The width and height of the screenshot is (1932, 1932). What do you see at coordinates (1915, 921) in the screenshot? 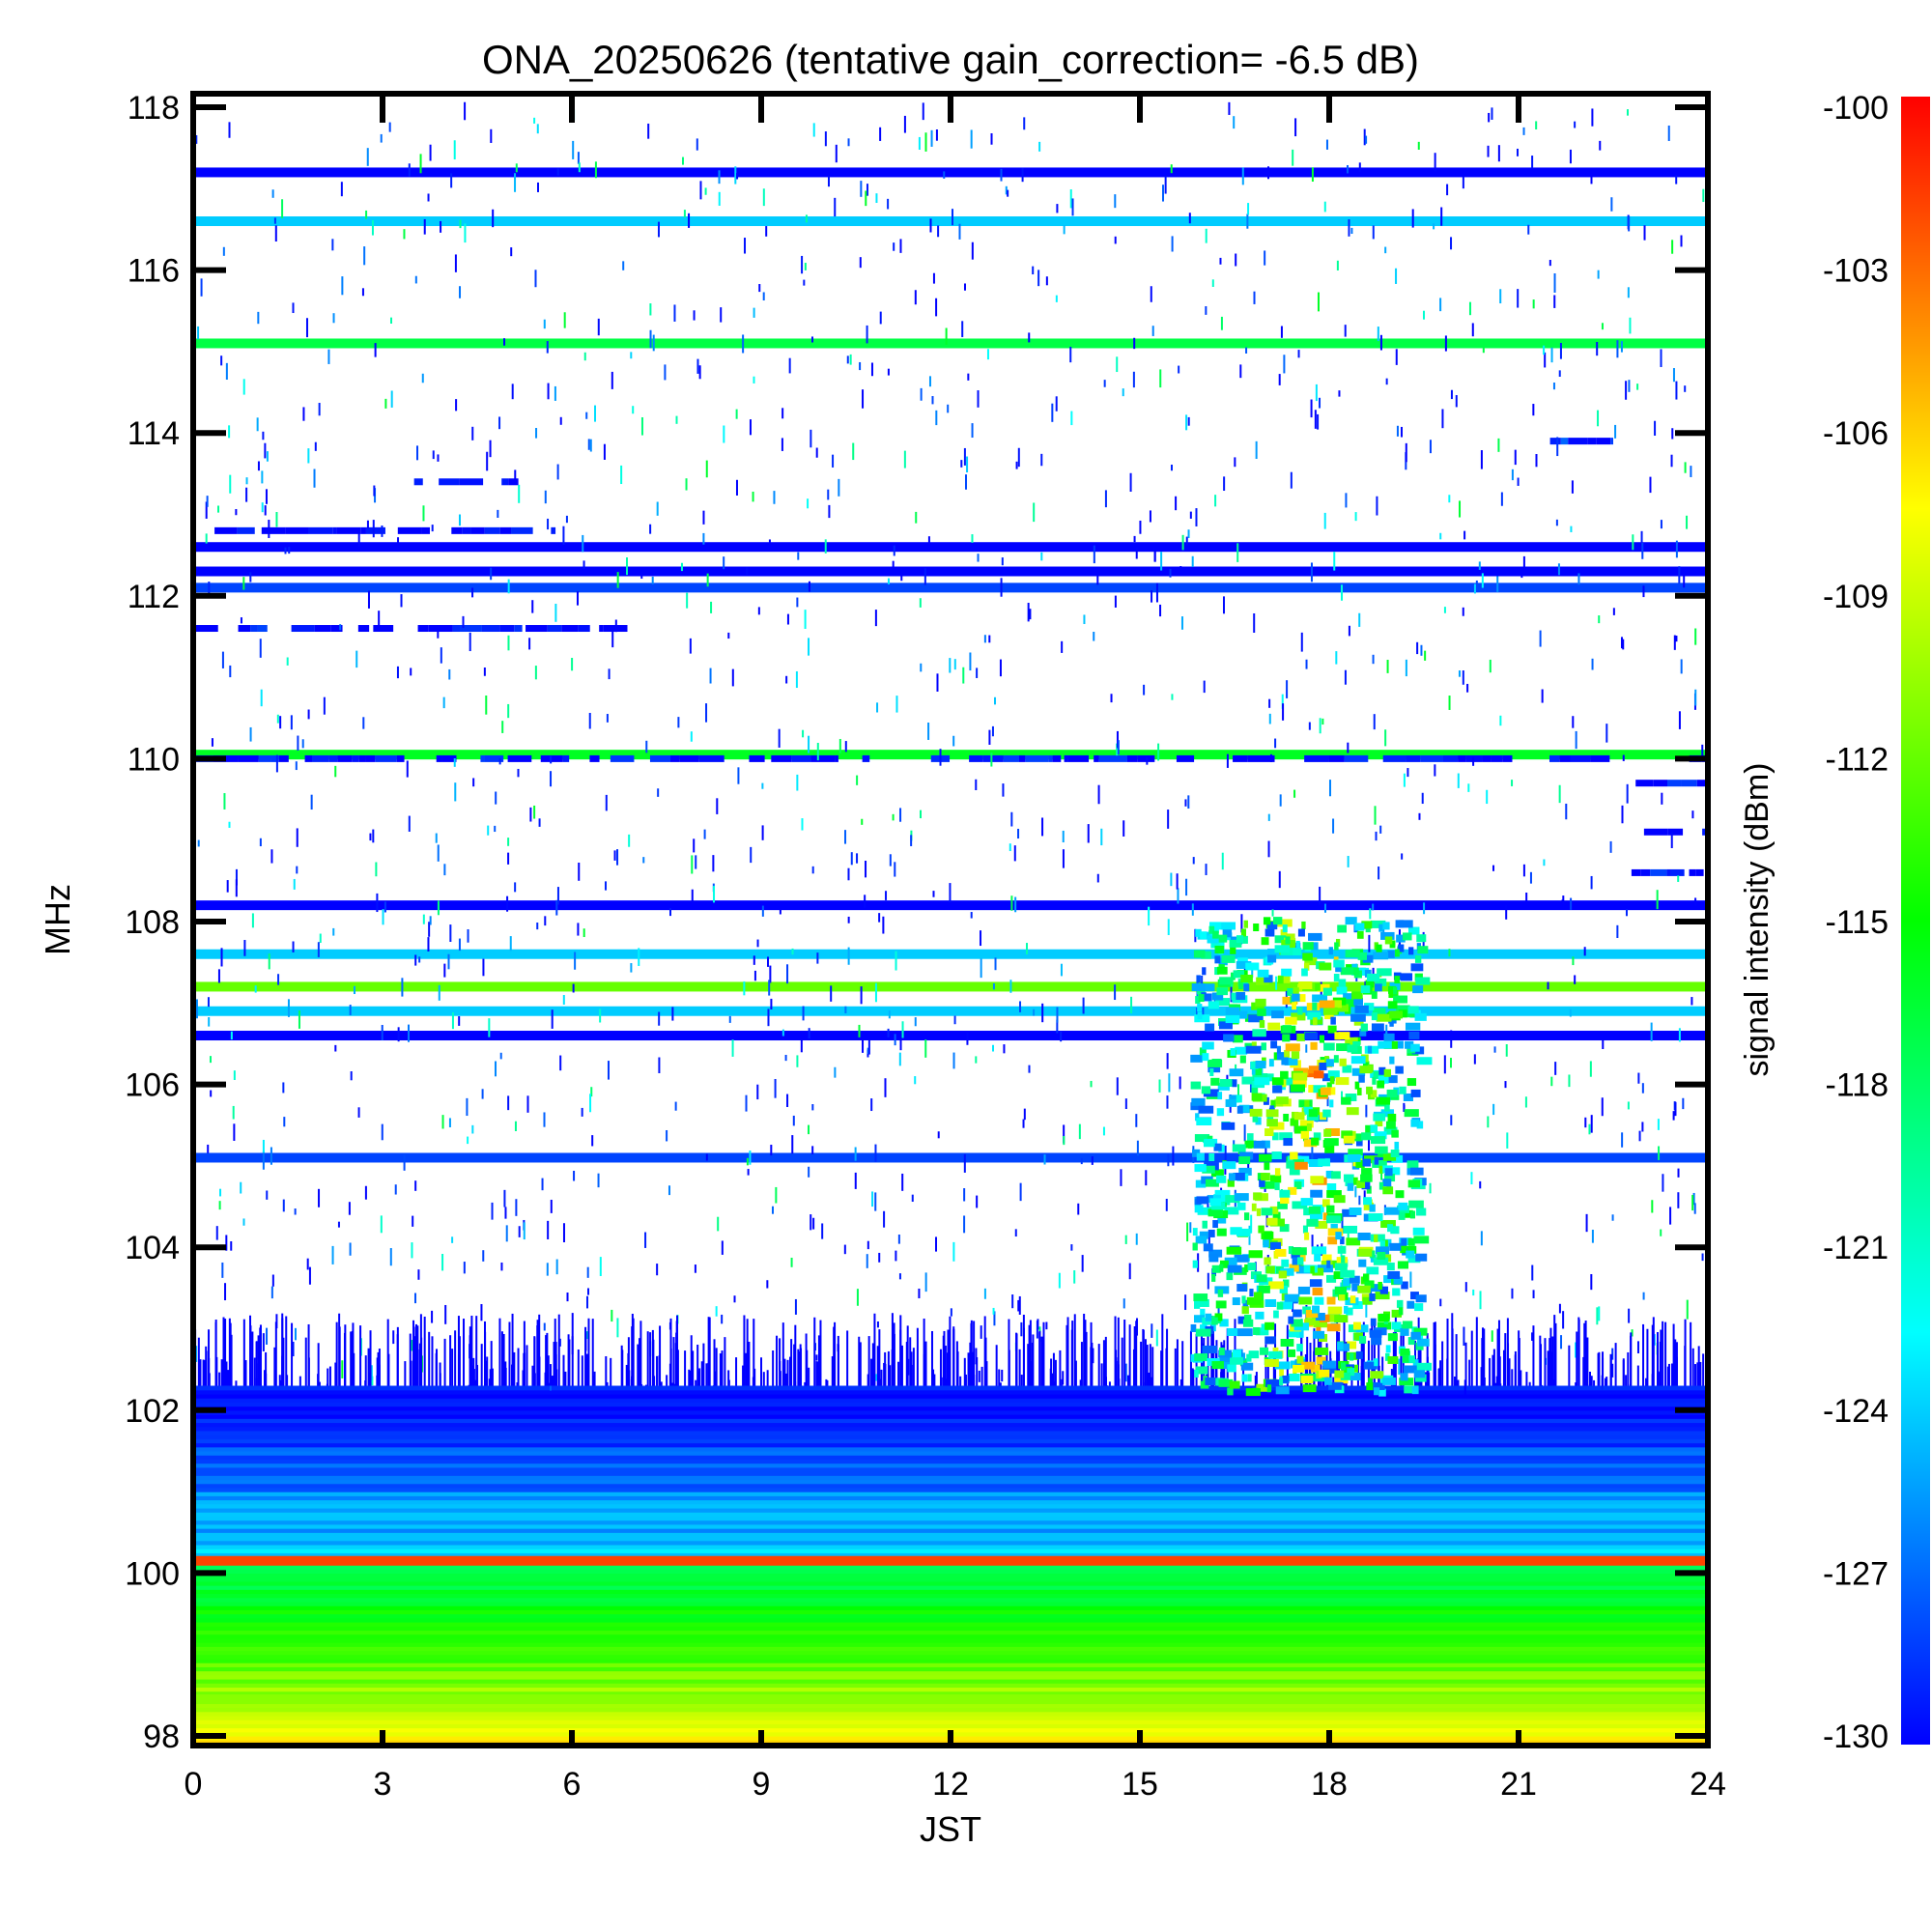
I see `colorbar` at bounding box center [1915, 921].